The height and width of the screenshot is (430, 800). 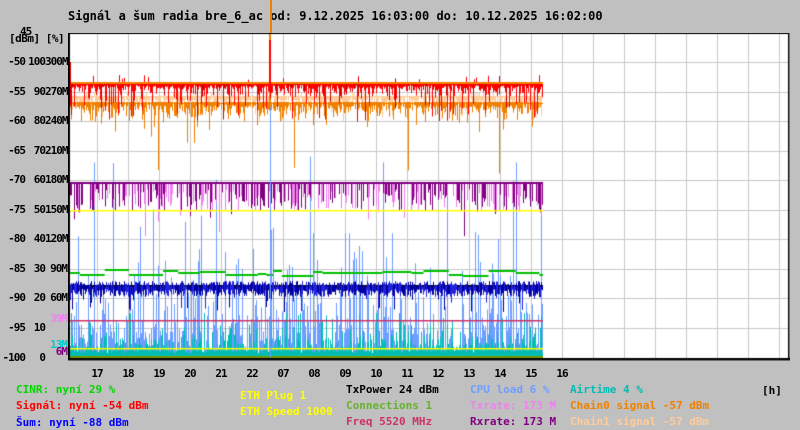 I want to click on x-axis-tick: 21, so click(x=221, y=373).